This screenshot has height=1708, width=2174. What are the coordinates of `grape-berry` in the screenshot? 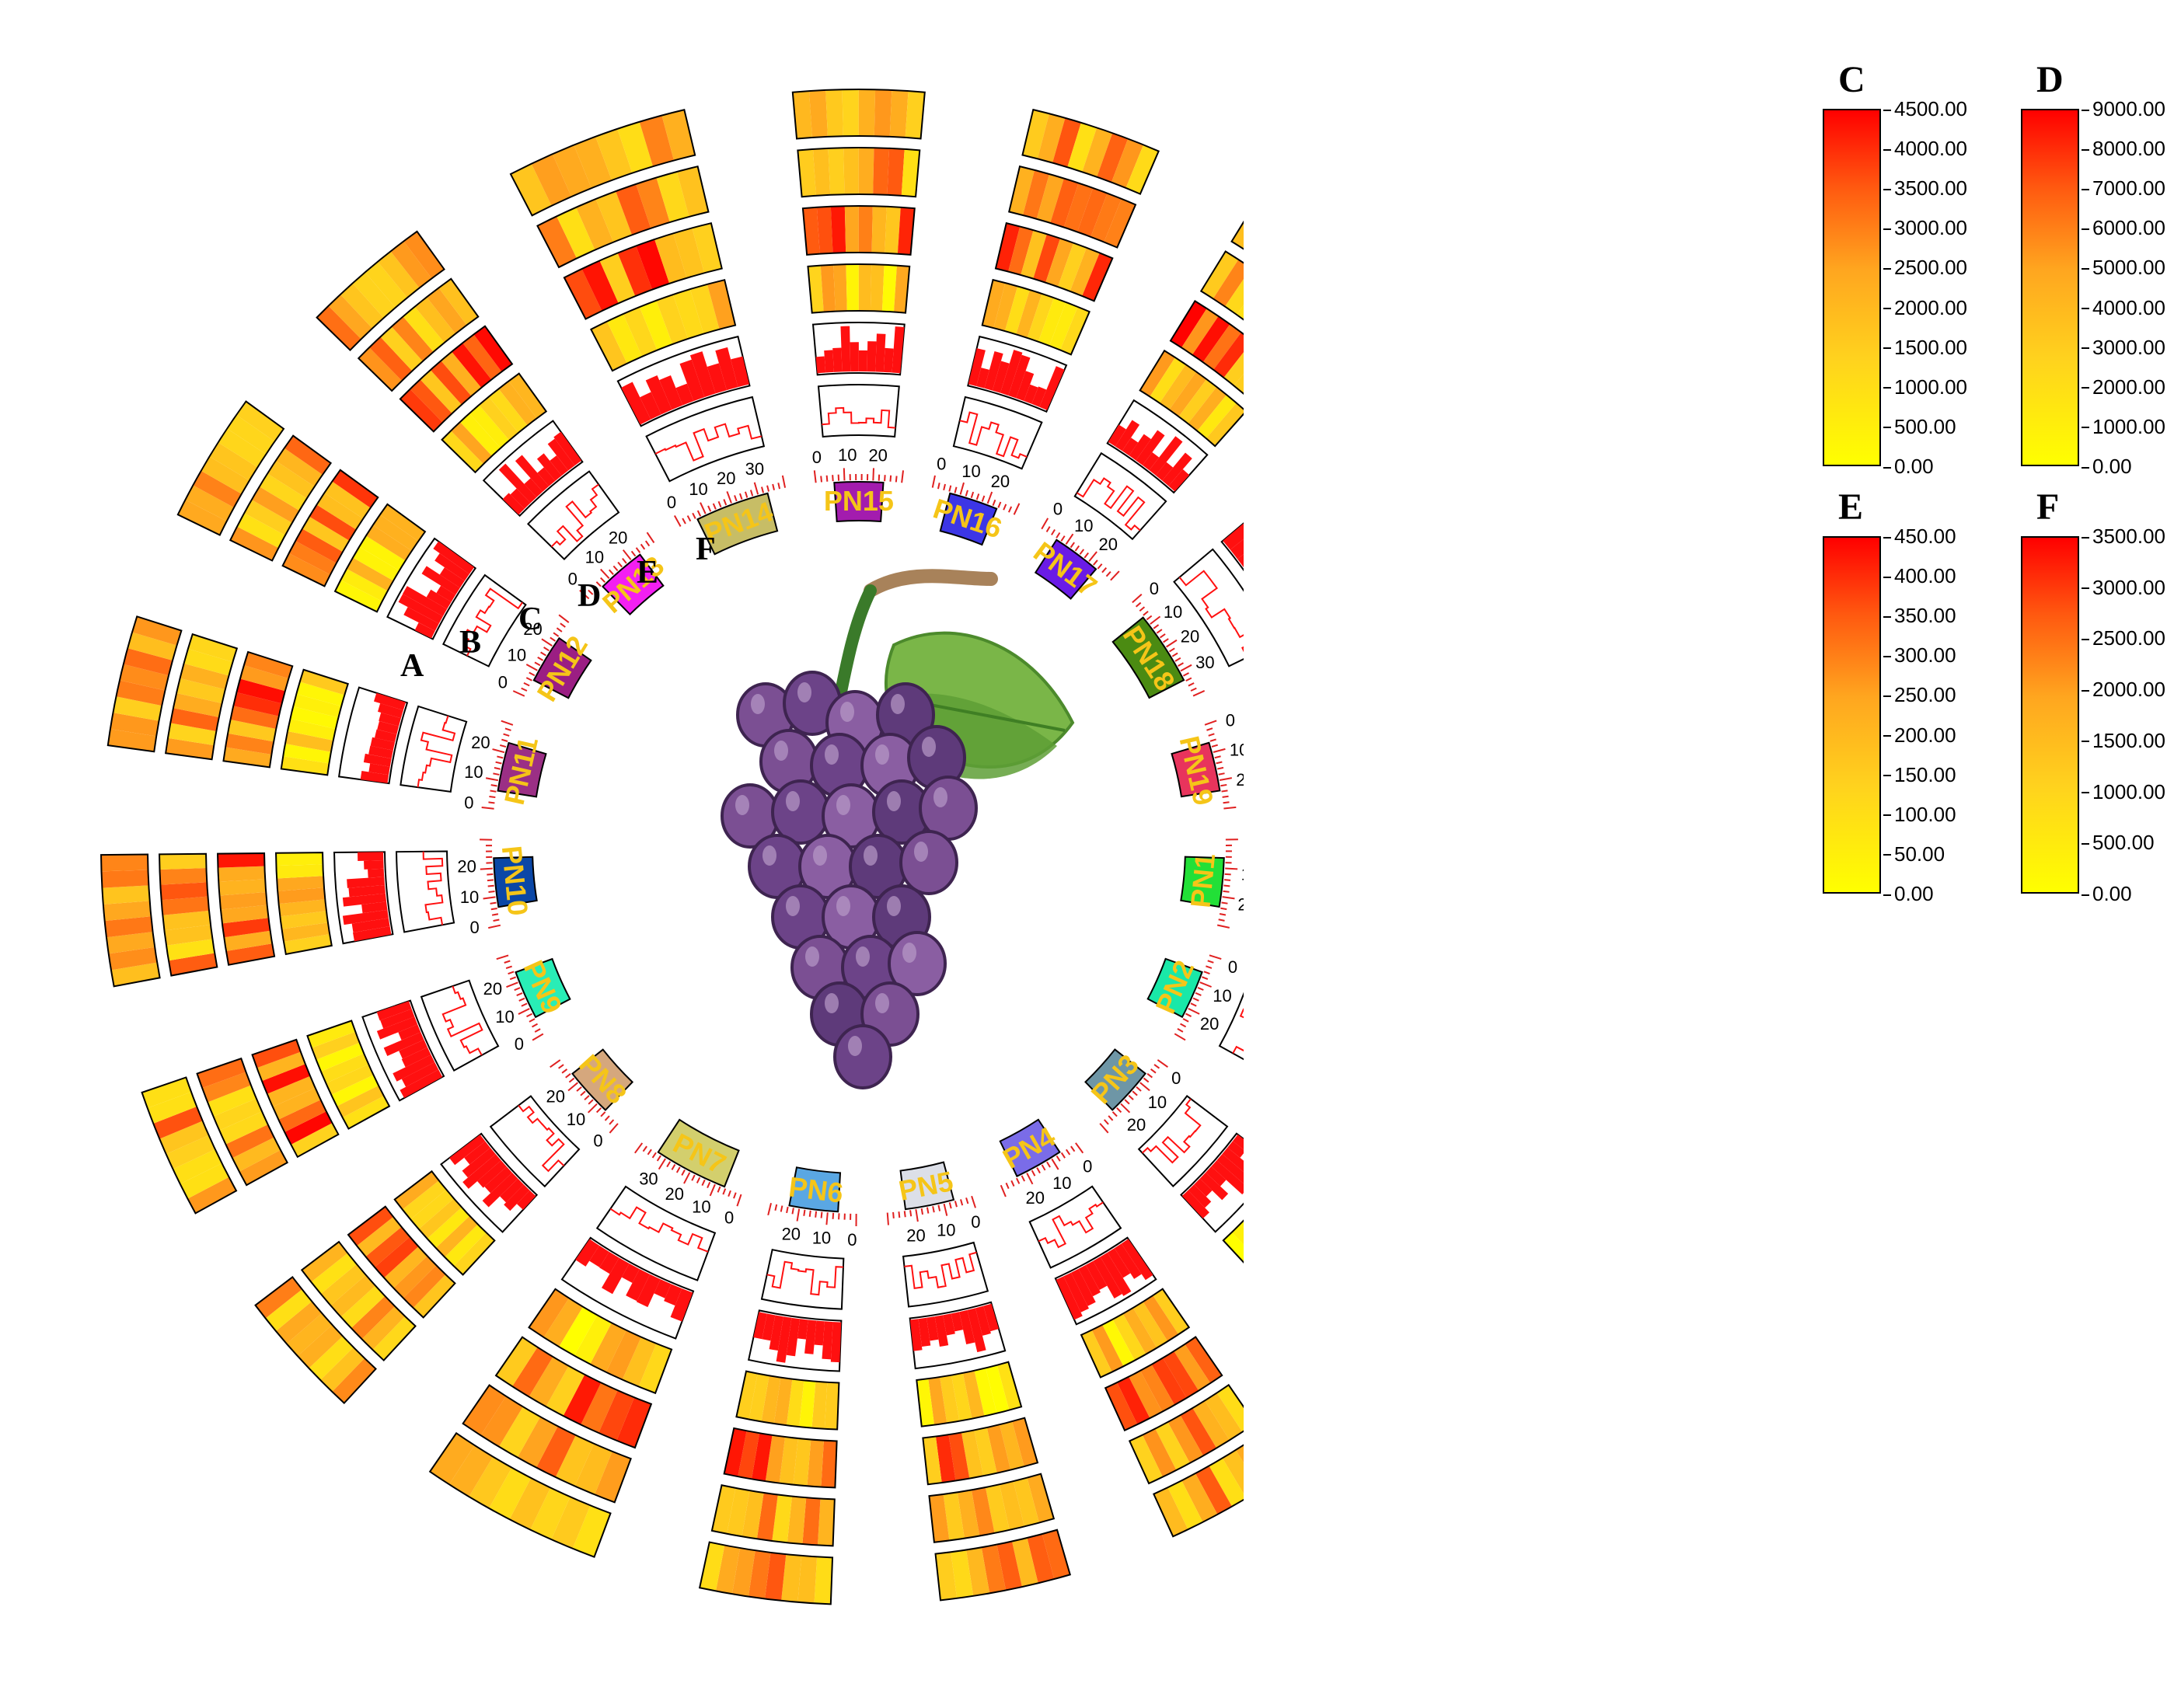 It's located at (928, 863).